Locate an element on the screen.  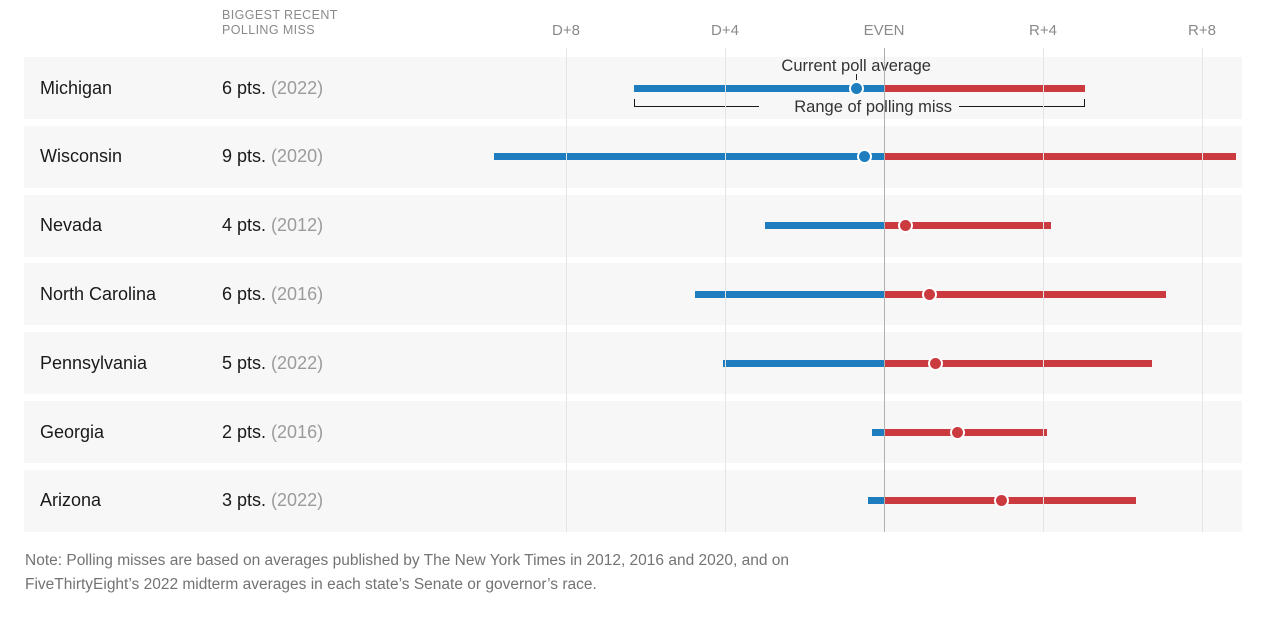
miss-label: 4 pts. (2012) is located at coordinates (272, 226).